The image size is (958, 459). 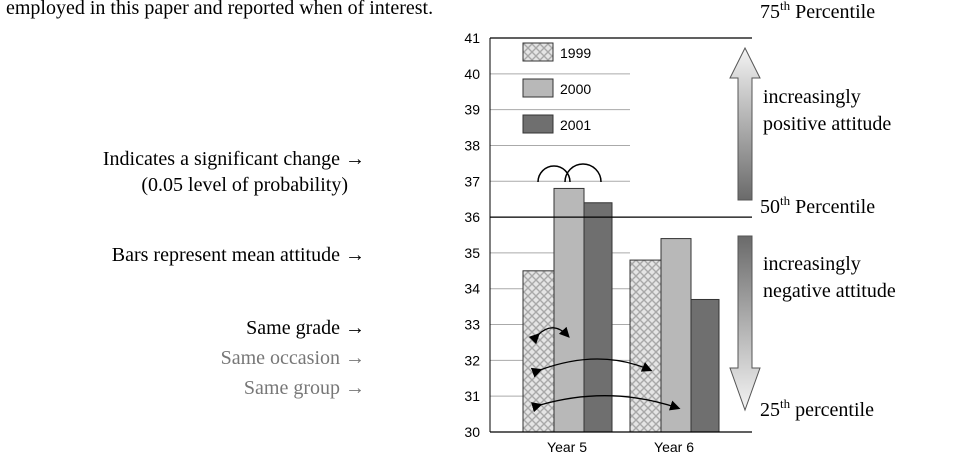 What do you see at coordinates (674, 447) in the screenshot?
I see `x-tick-label: Year 6` at bounding box center [674, 447].